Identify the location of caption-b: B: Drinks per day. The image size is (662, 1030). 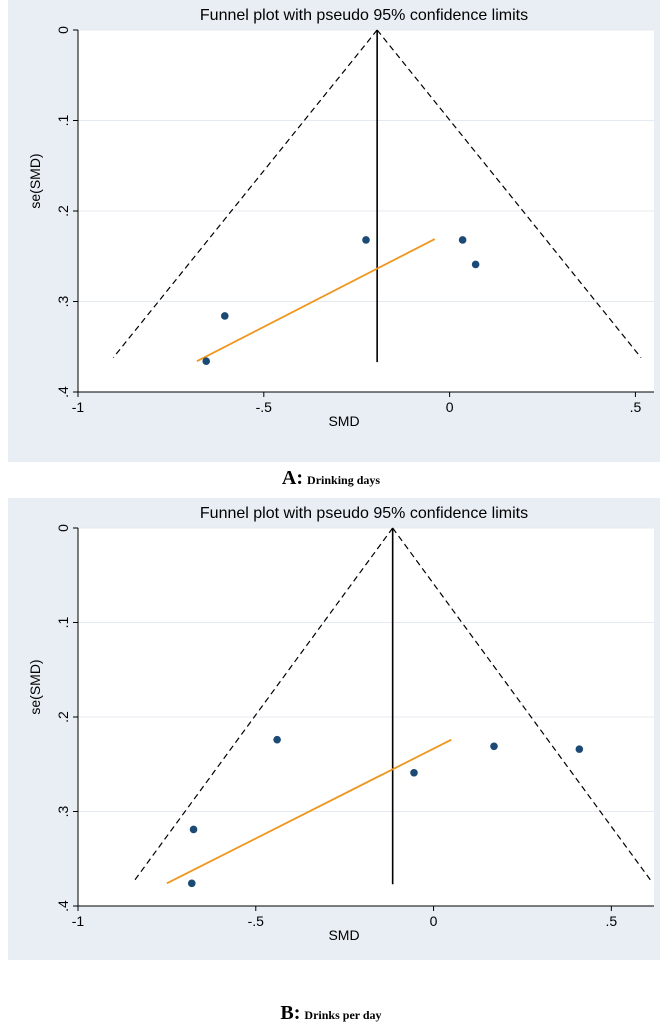
(331, 1013).